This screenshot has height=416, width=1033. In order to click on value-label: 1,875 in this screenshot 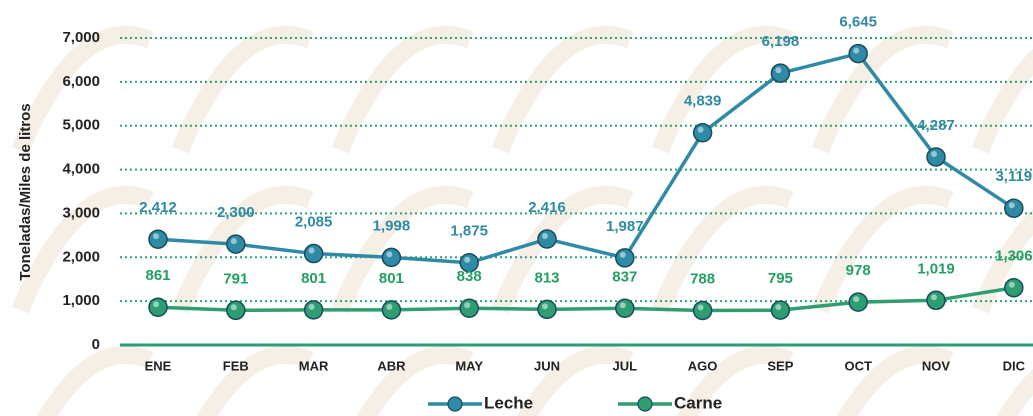, I will do `click(469, 231)`.